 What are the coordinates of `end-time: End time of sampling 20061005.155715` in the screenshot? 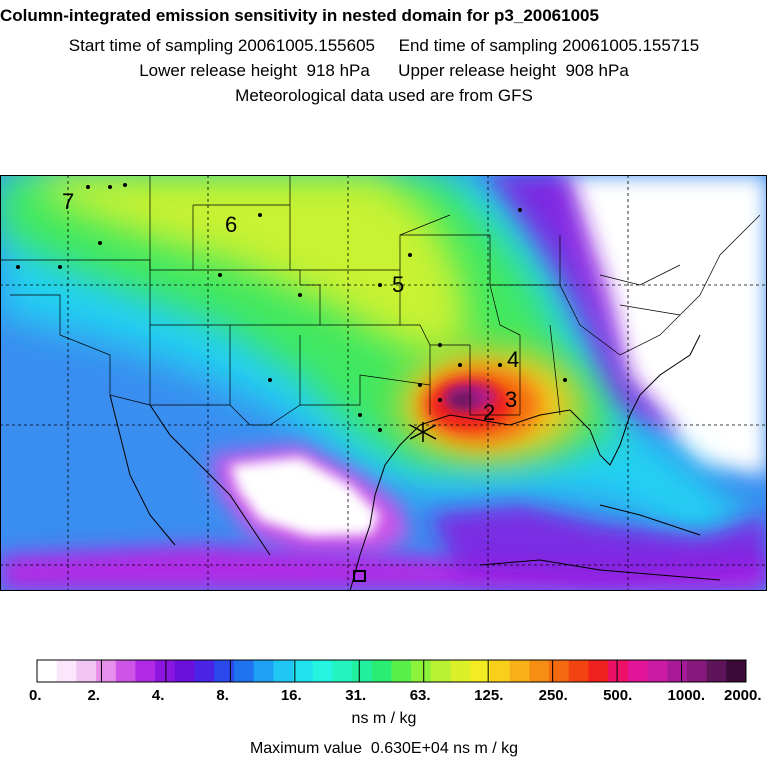 It's located at (549, 45).